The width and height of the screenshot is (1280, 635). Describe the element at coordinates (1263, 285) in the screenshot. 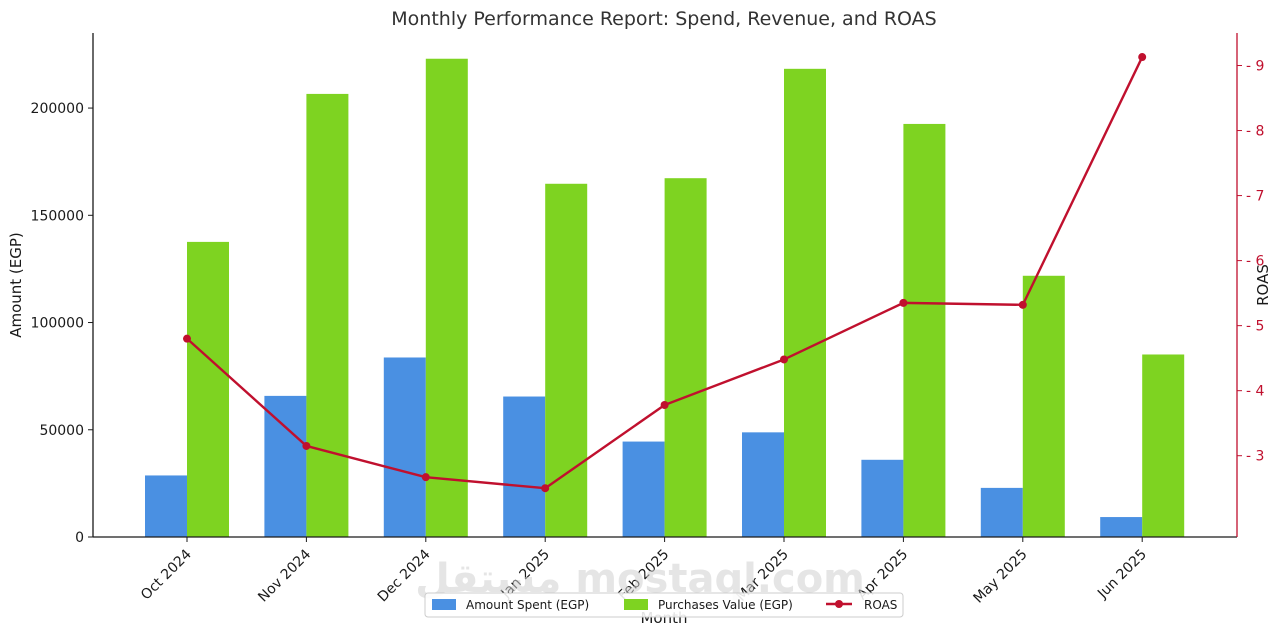

I see `y2-axis-title: ROAS` at that location.